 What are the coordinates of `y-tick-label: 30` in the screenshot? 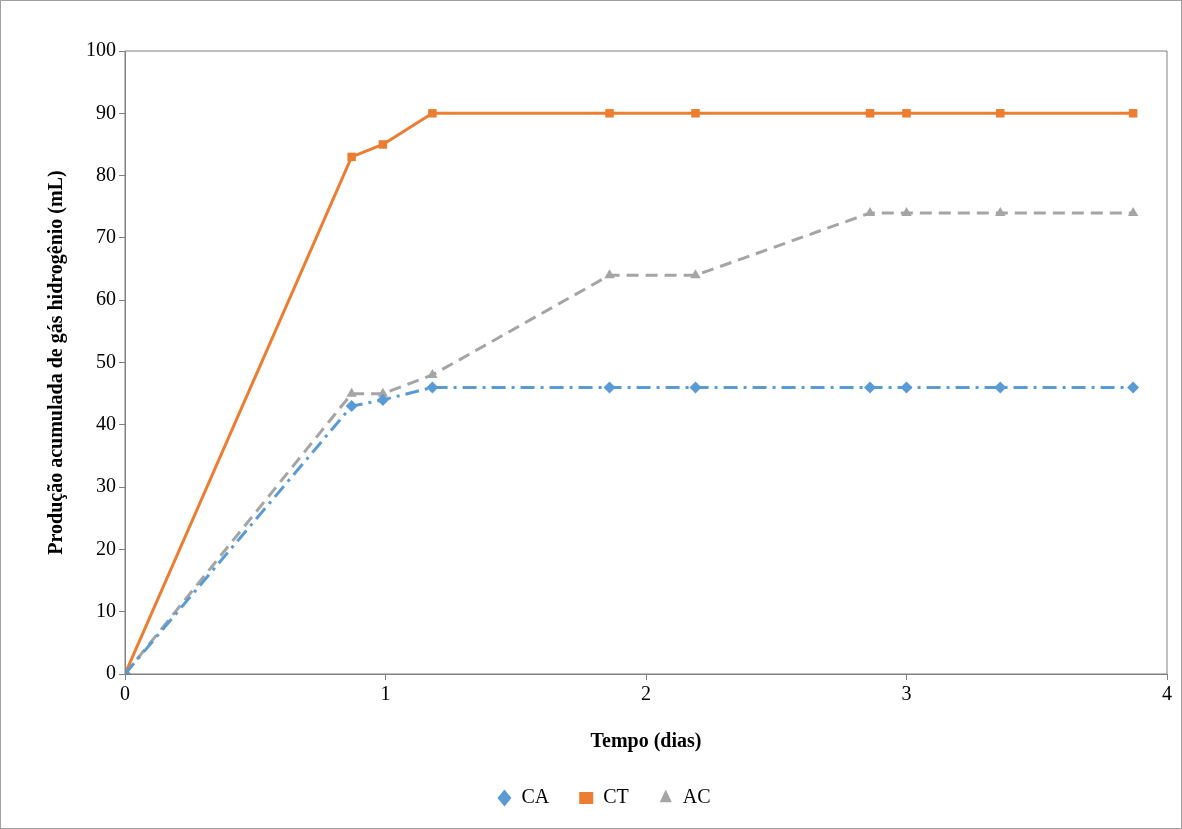 It's located at (106, 485).